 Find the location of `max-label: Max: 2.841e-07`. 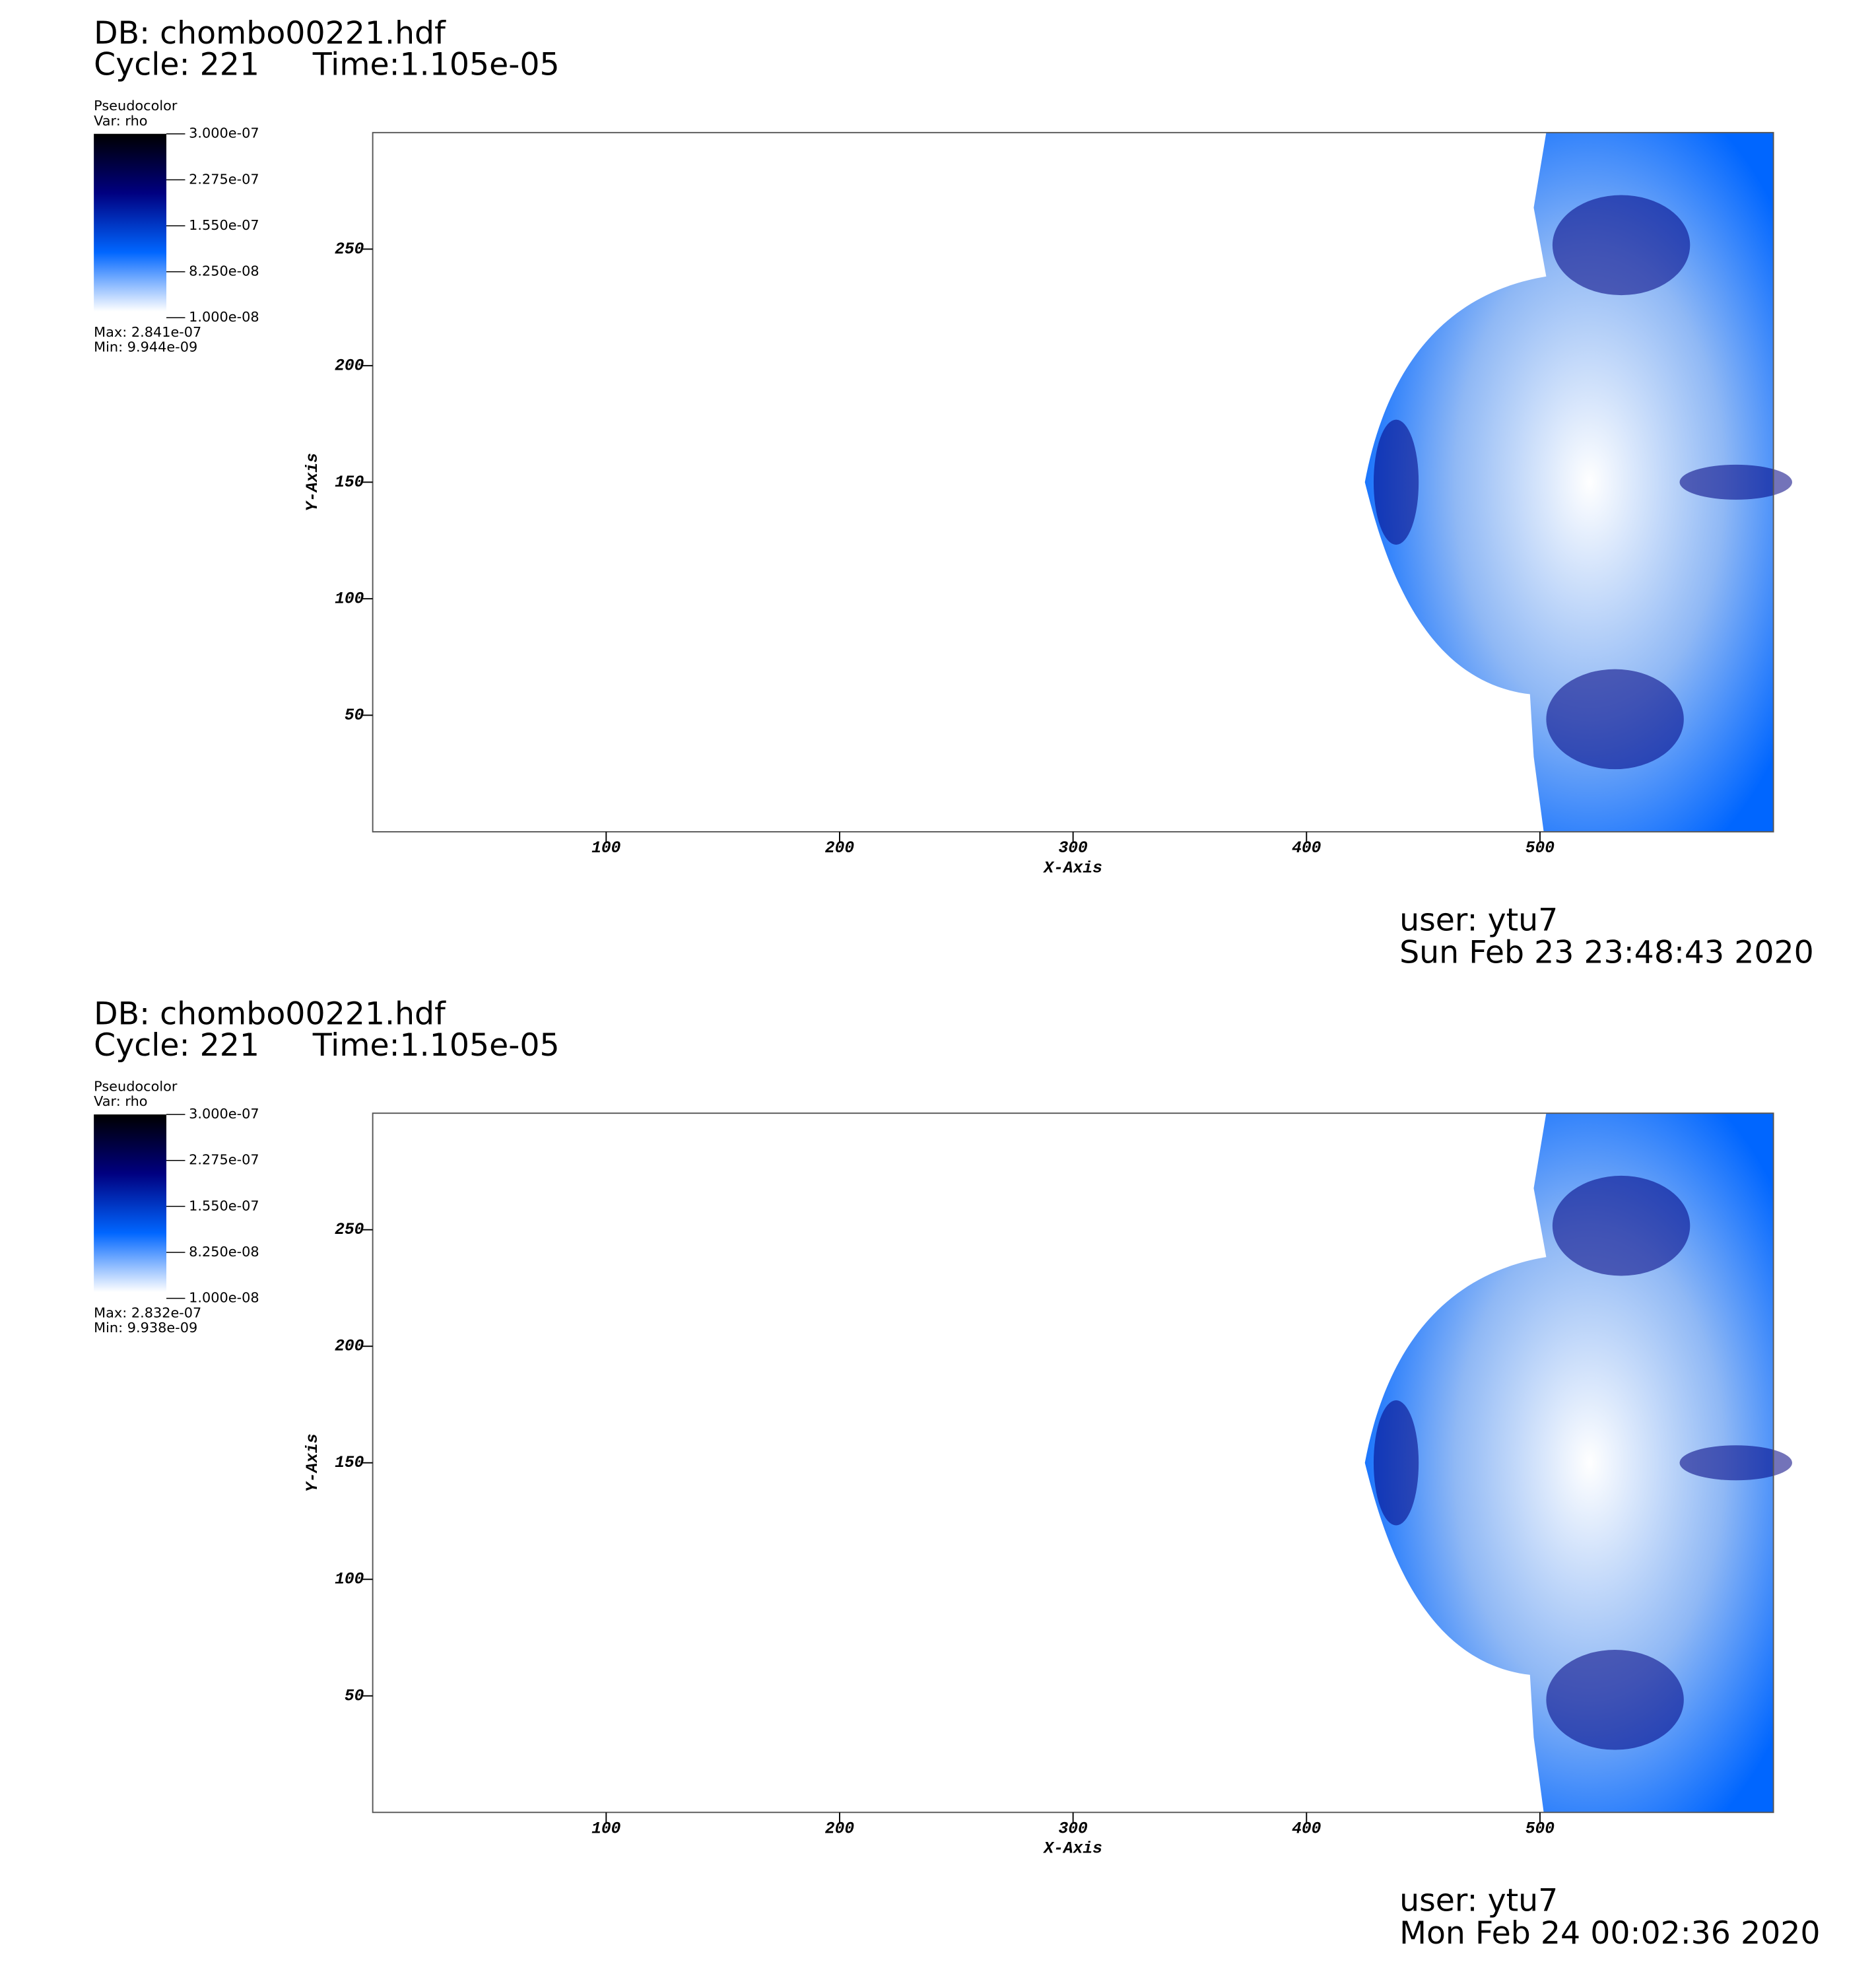

max-label: Max: 2.841e-07 is located at coordinates (147, 332).